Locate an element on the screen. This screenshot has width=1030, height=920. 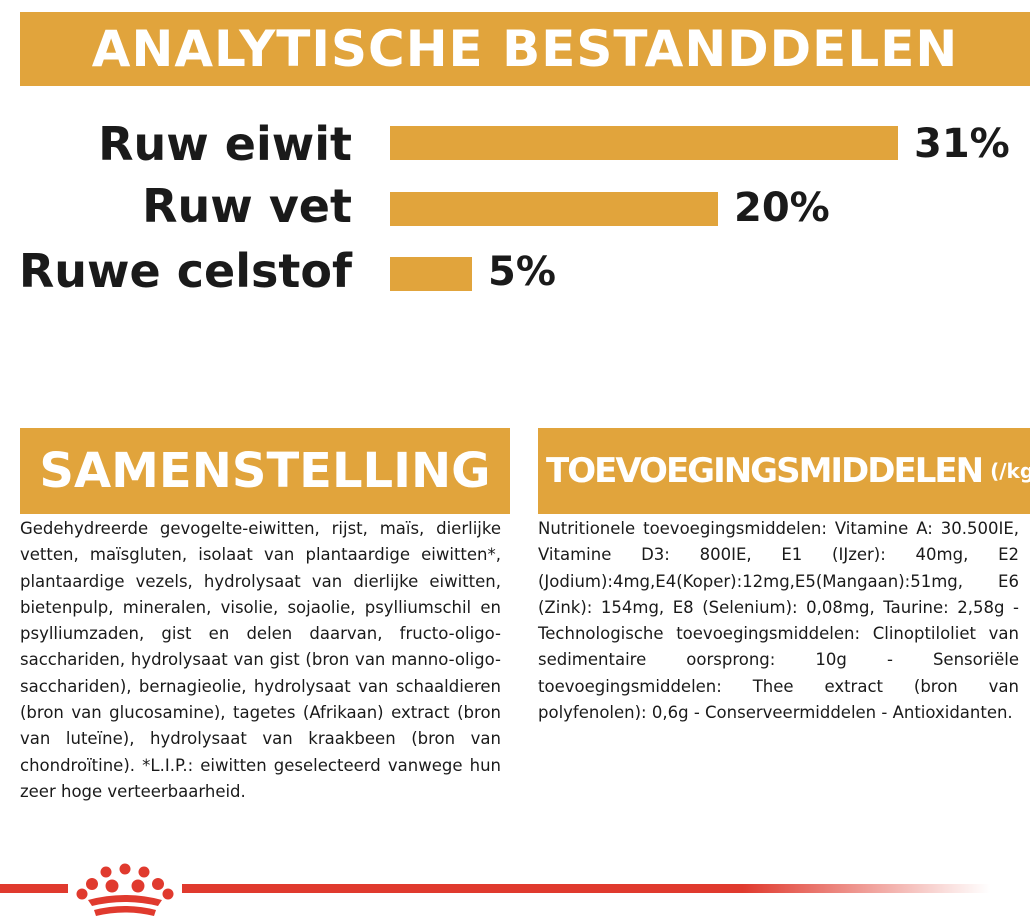
crown-logo-icon is located at coordinates (125, 891).